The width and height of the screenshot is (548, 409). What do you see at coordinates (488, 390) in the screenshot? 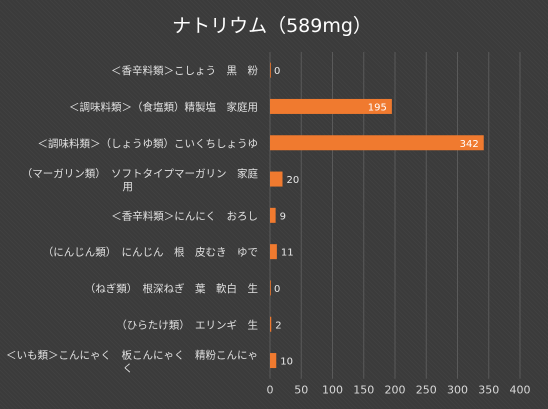
I see `x-tick-label: 350` at bounding box center [488, 390].